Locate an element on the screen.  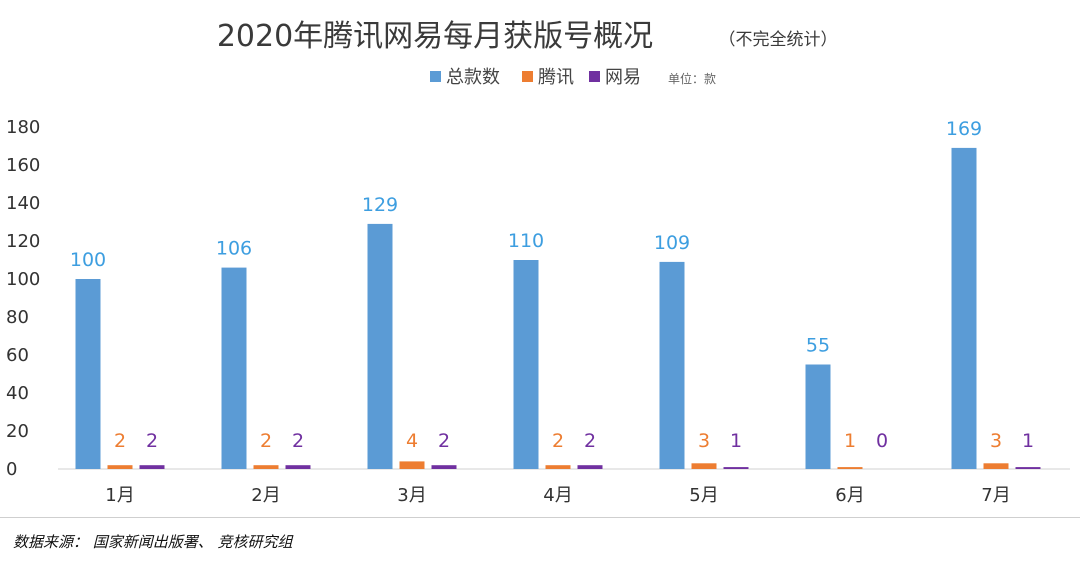
bar-网易-7月 is located at coordinates (1028, 468).